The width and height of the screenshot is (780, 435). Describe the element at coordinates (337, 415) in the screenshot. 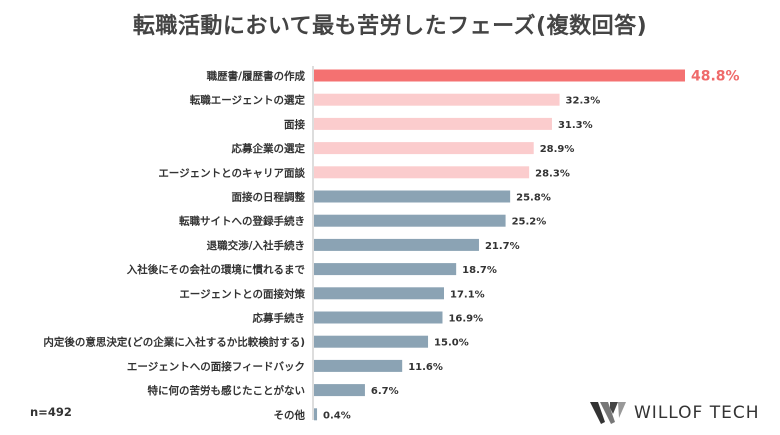

I see `value-label: 0.4%` at that location.